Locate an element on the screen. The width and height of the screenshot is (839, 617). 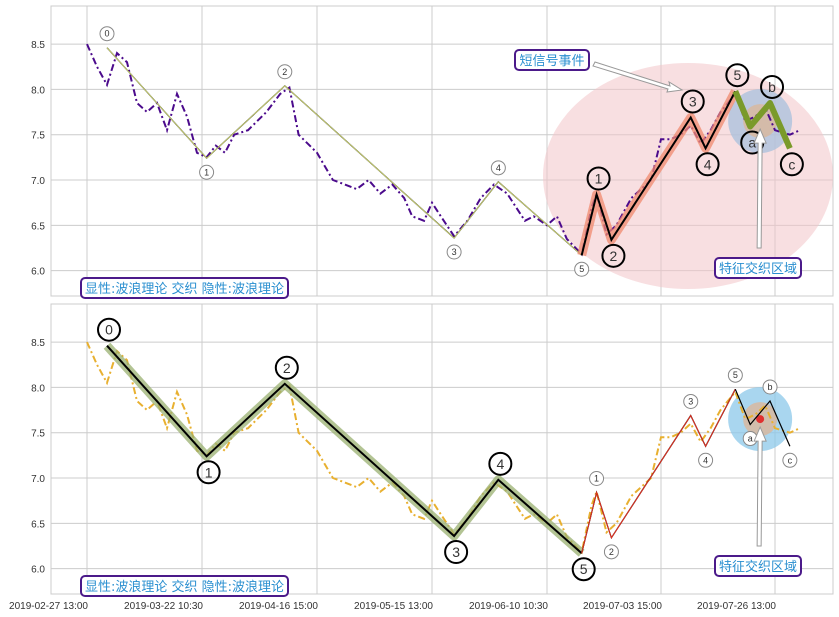
x-tick-label: 2019-07-26 13:00 is located at coordinates (736, 606).